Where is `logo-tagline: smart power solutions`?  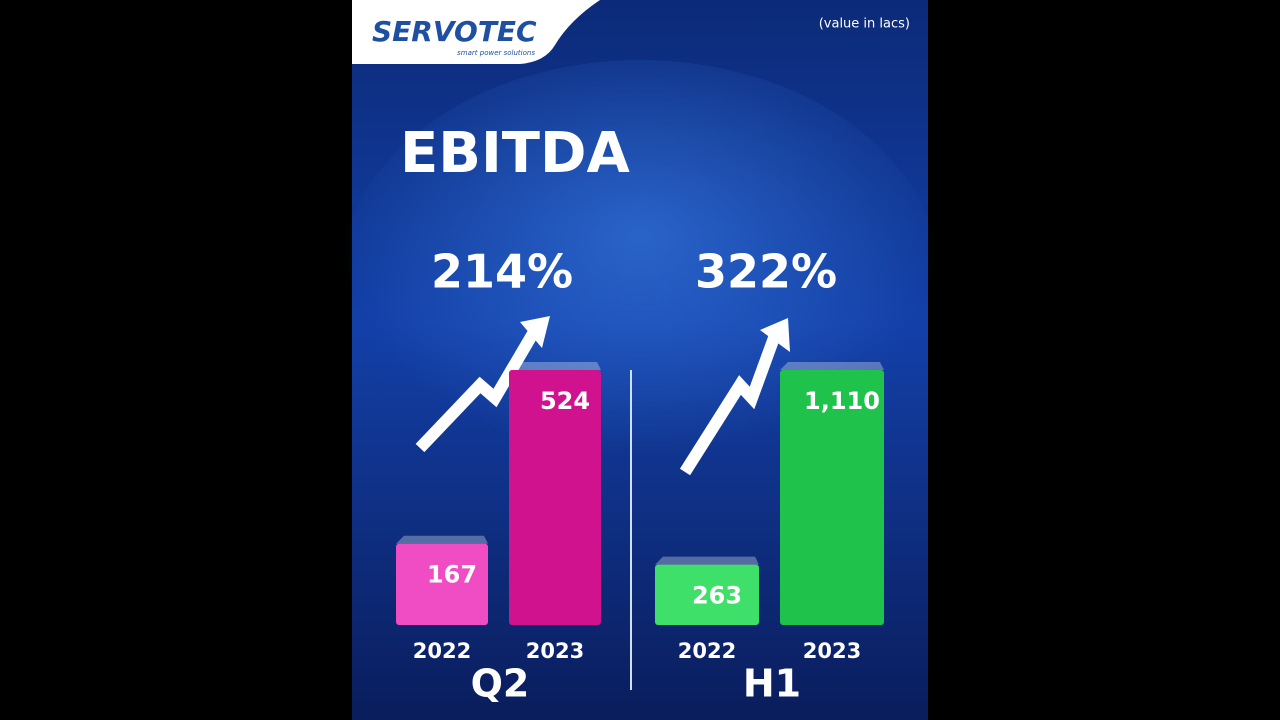
logo-tagline: smart power solutions is located at coordinates (496, 53).